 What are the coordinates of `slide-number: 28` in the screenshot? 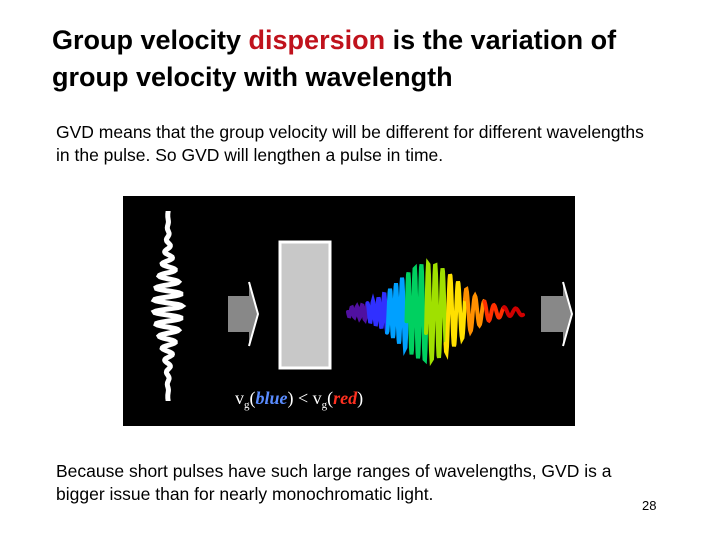 It's located at (649, 505).